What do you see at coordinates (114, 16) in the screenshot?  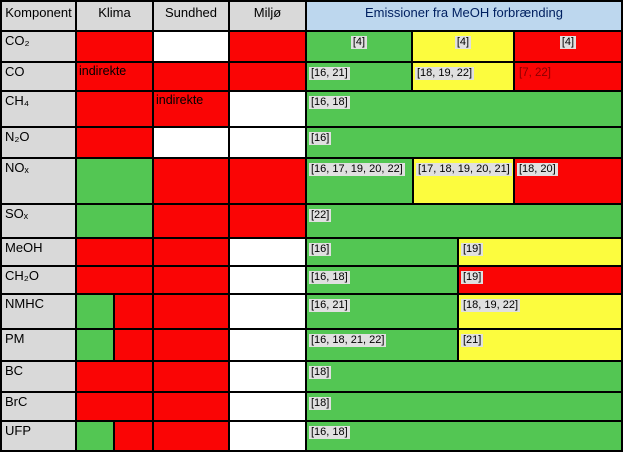 I see `header-klima: Klima` at bounding box center [114, 16].